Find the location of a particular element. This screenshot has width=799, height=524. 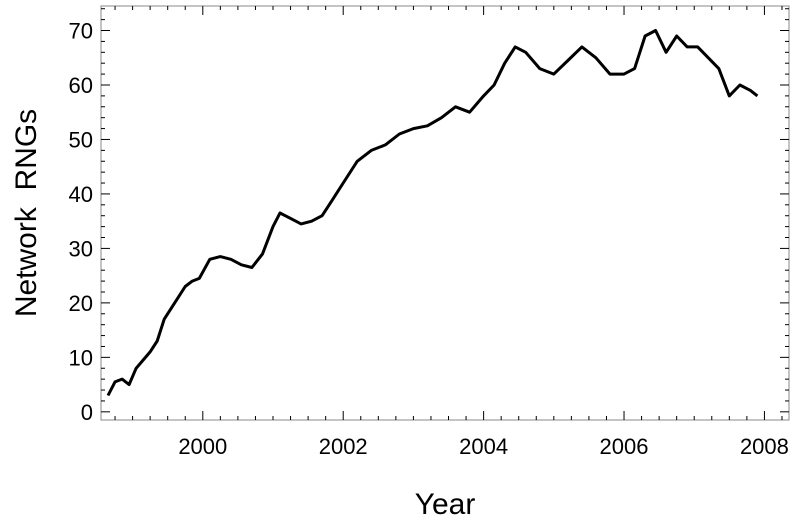

x-tick-label: 2008 is located at coordinates (764, 446).